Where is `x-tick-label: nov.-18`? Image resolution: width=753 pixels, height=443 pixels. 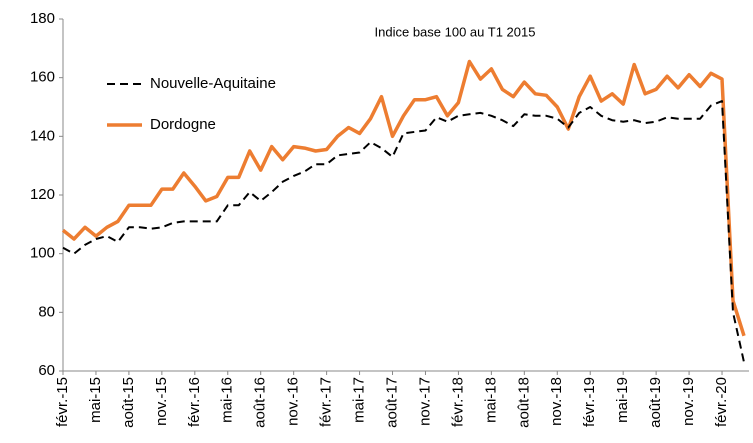 x-tick-label: nov.-18 is located at coordinates (556, 401).